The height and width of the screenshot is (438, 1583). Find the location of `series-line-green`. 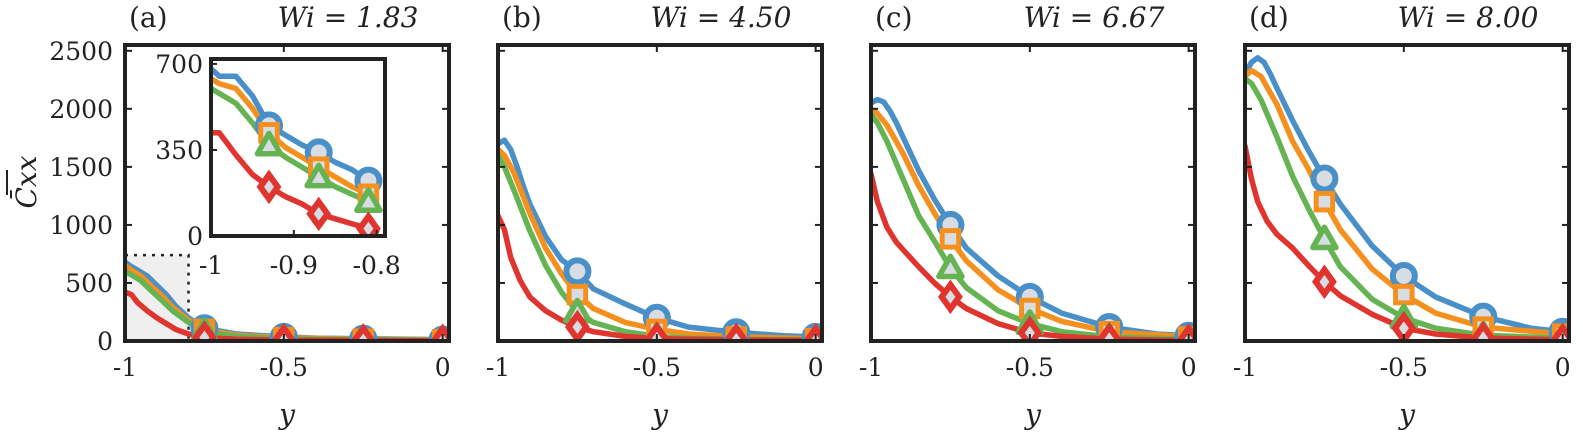

series-line-green is located at coordinates (295, 147).